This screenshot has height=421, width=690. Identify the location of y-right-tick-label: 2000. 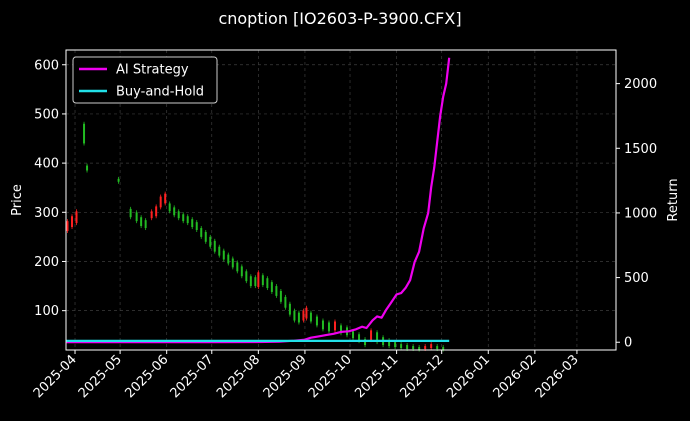
(640, 84).